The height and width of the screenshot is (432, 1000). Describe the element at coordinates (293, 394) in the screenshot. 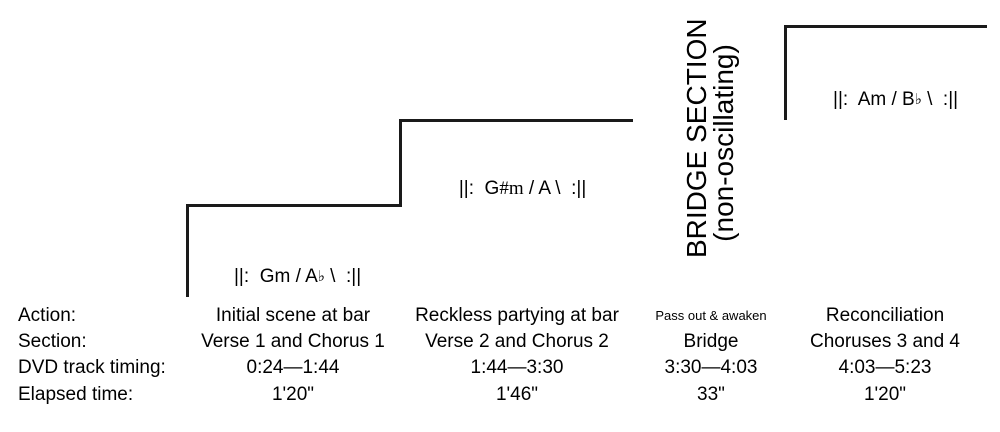

I see `elapsed-cell-1: 1'20"` at that location.